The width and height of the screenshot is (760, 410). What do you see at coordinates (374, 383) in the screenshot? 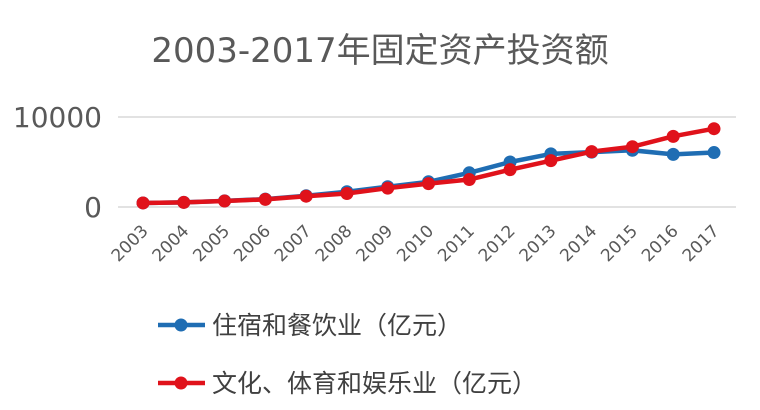
I see `legend-label: 文化、体育和娱乐业（亿元）` at bounding box center [374, 383].